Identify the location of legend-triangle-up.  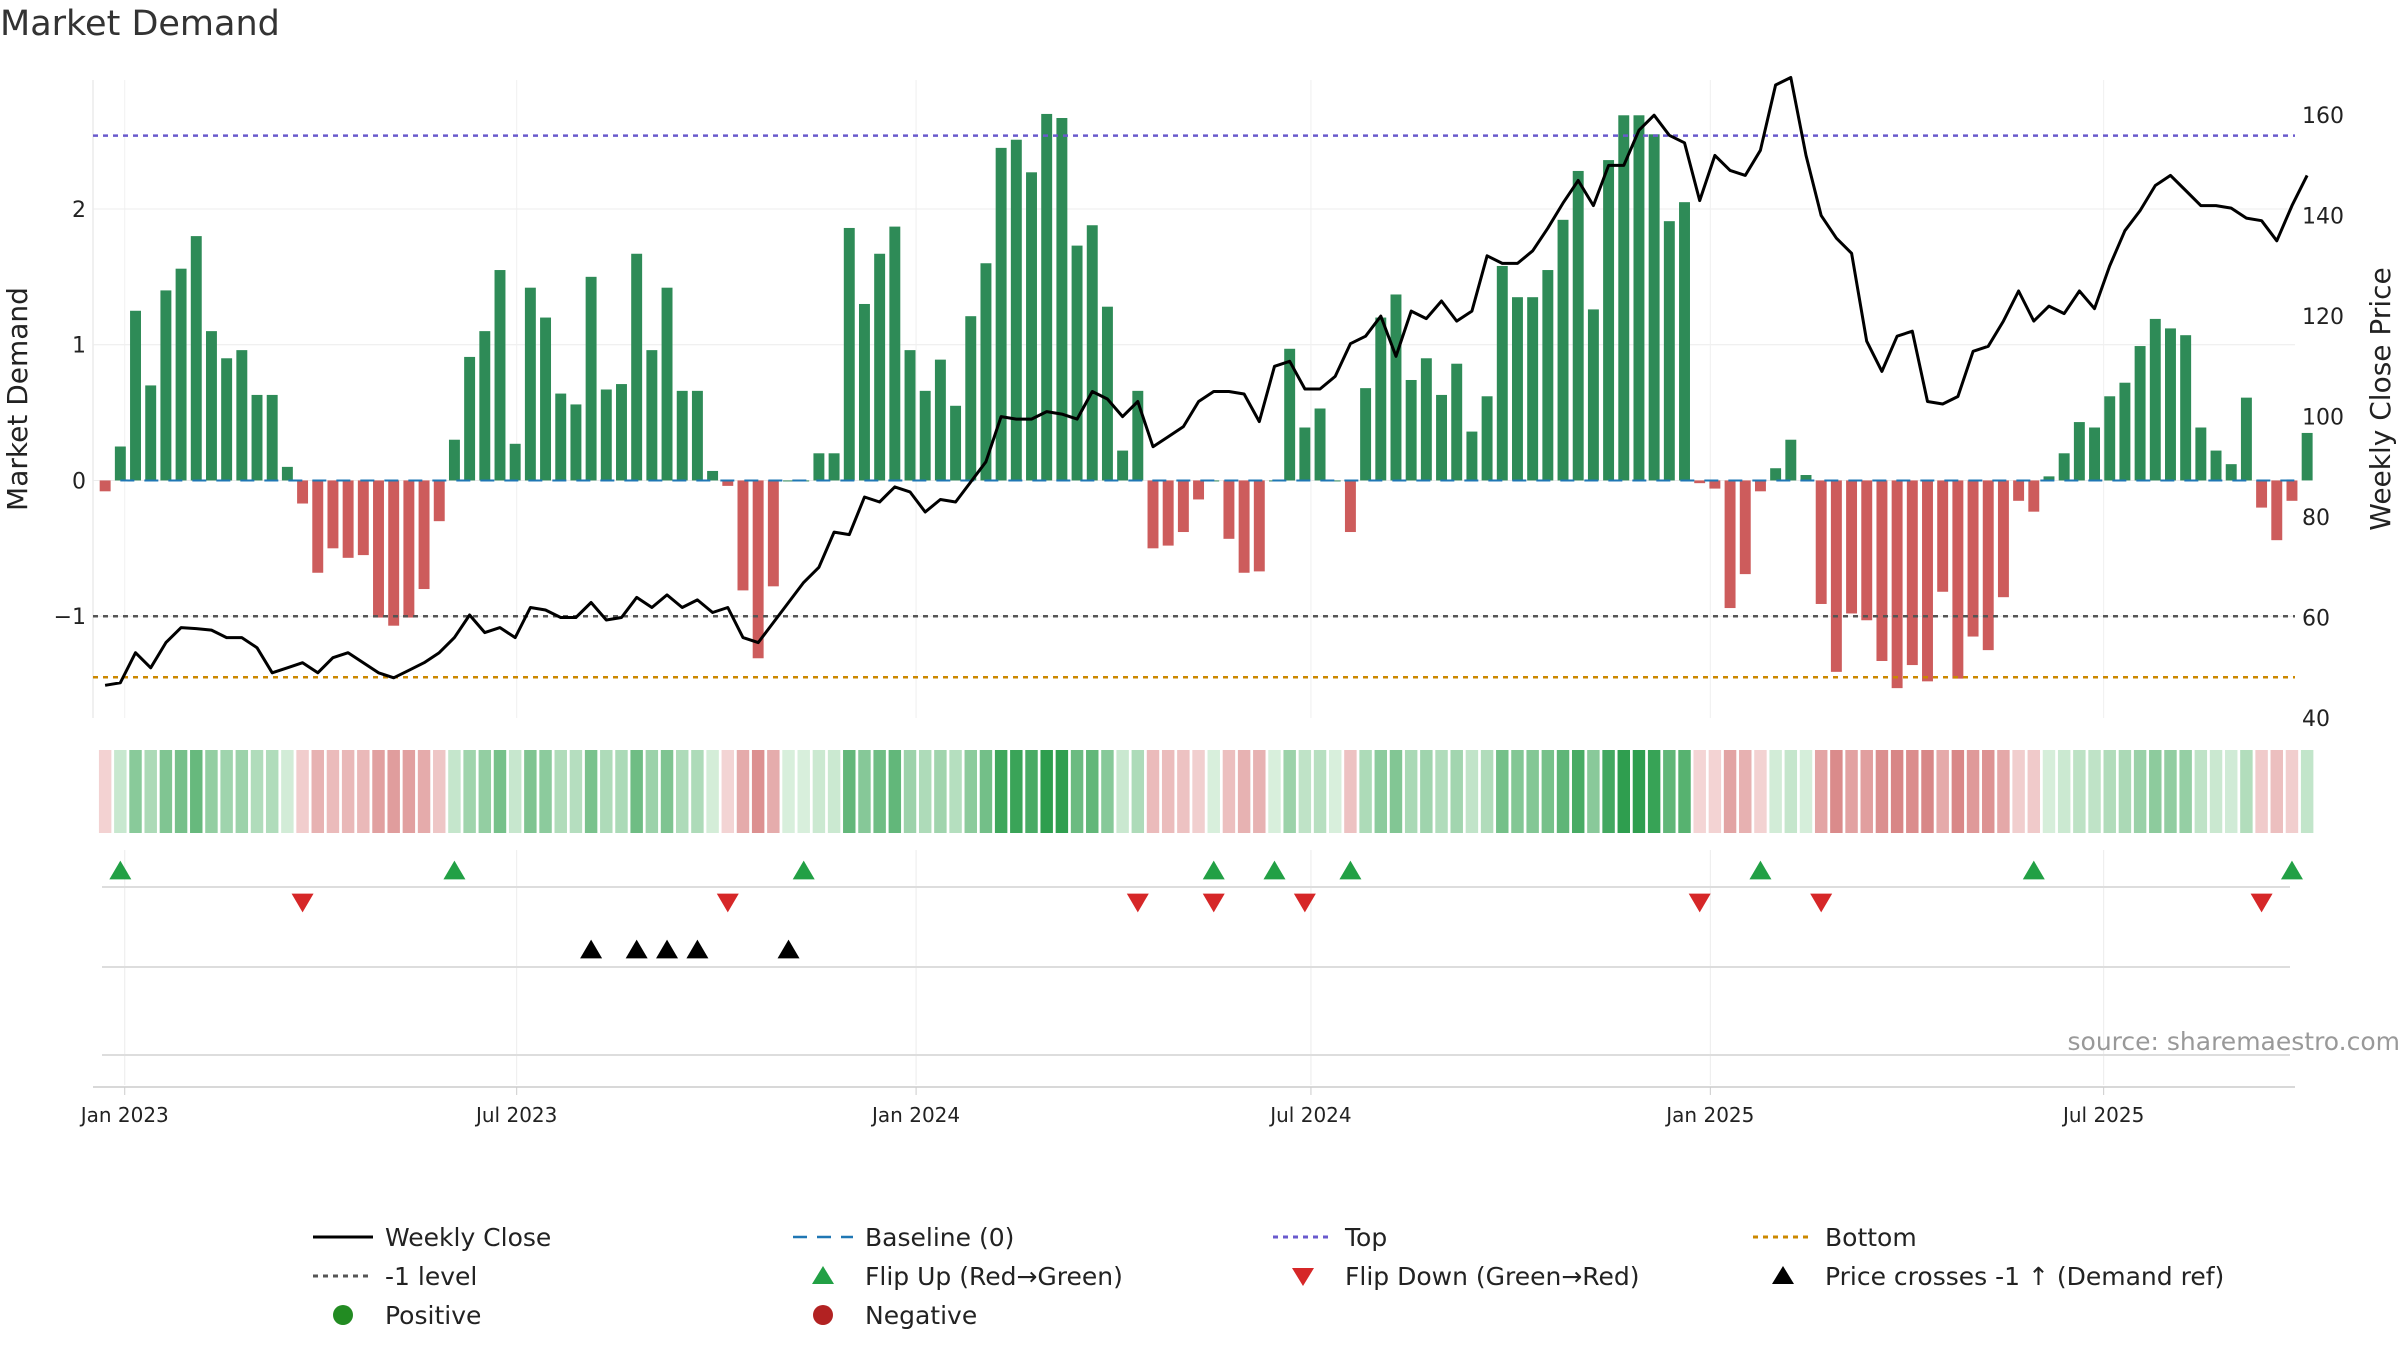
(1783, 1275).